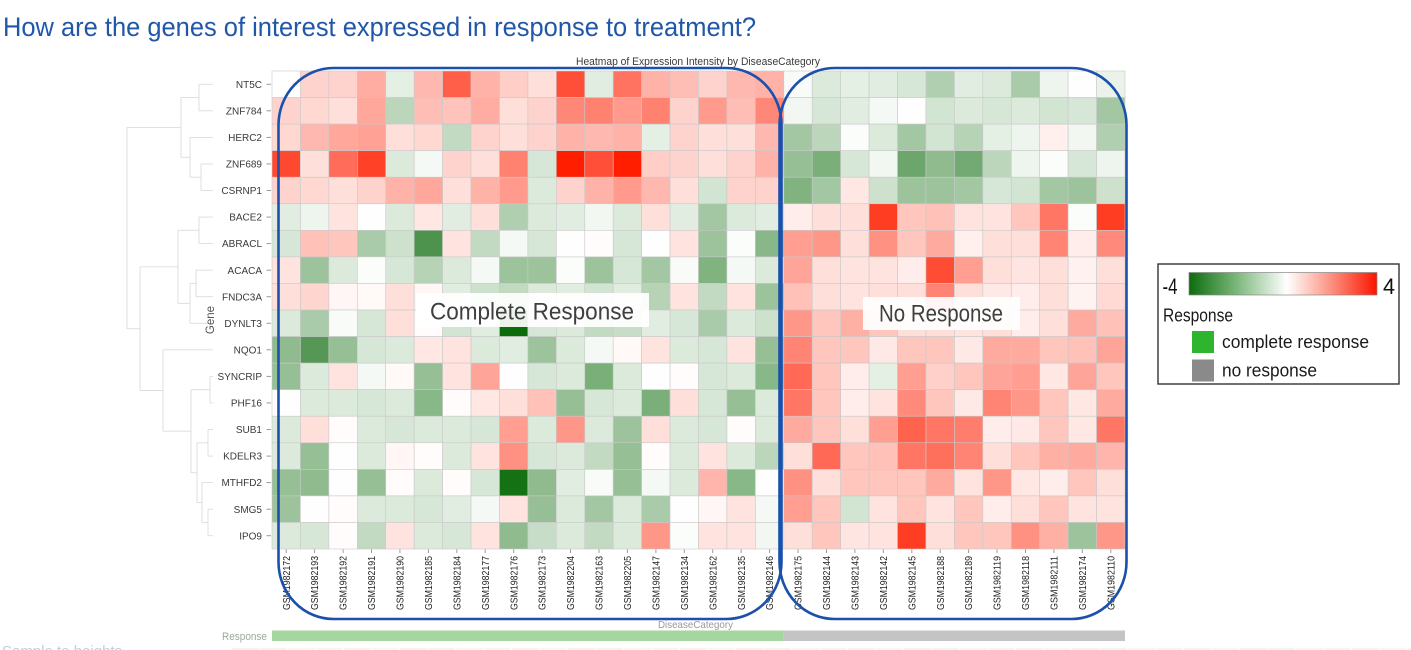 The image size is (1411, 650). What do you see at coordinates (628, 583) in the screenshot?
I see `svg-text: GSM1982205` at bounding box center [628, 583].